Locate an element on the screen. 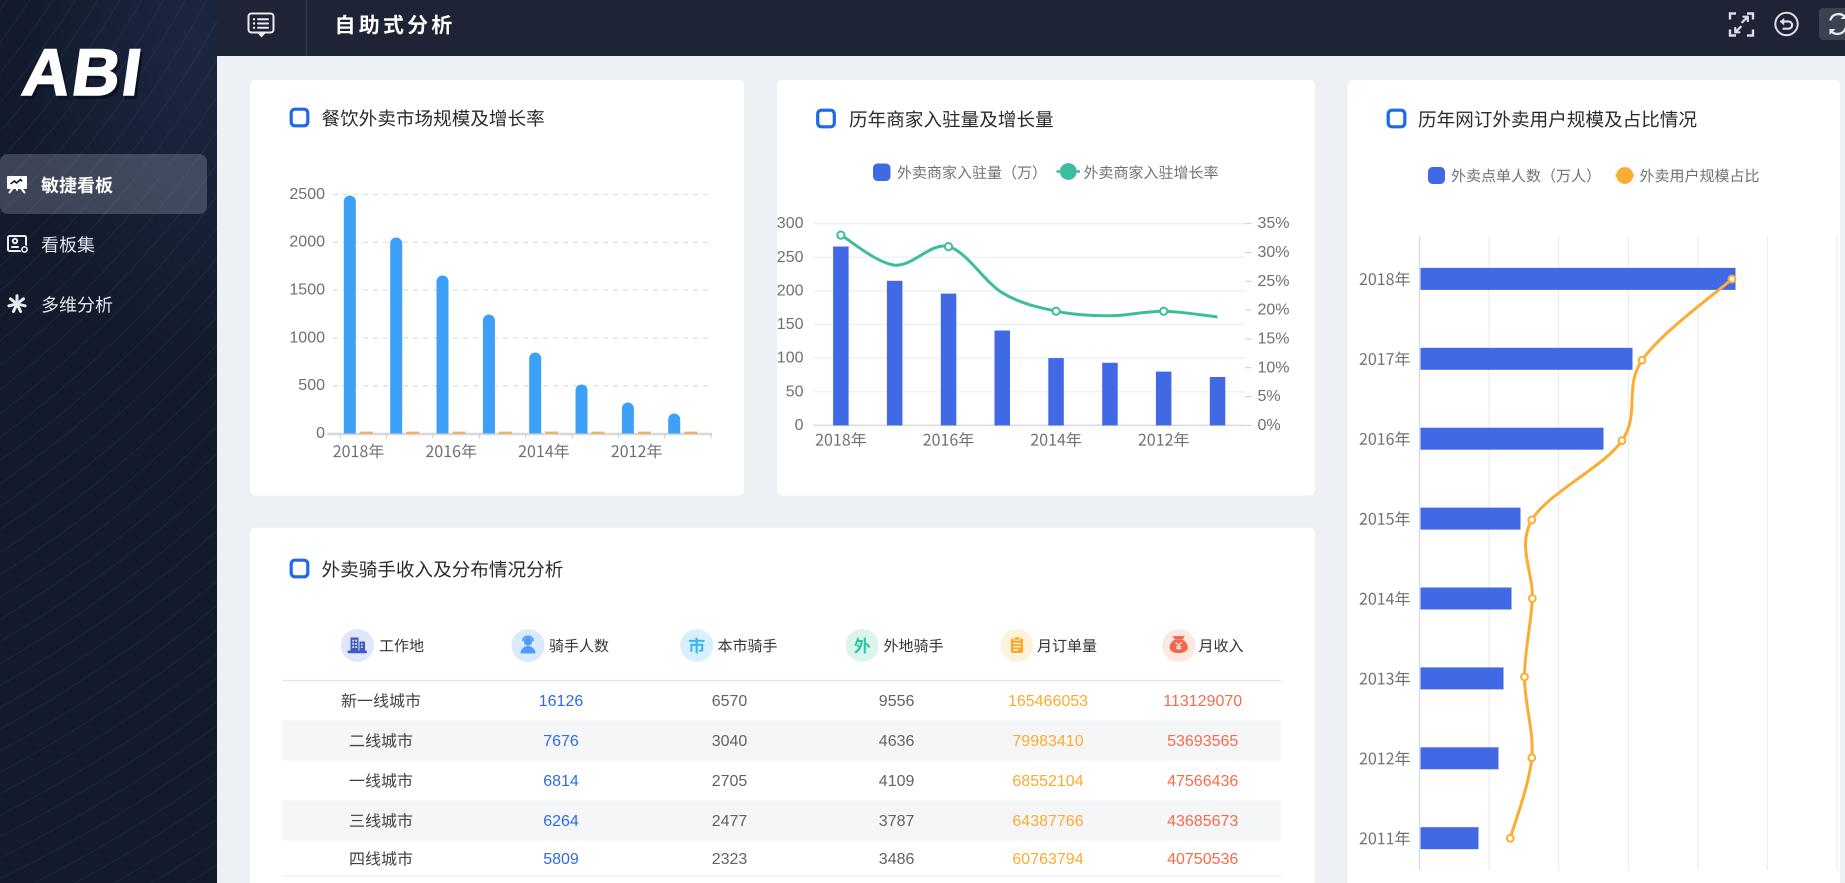  svg-text: 9556 is located at coordinates (897, 701).